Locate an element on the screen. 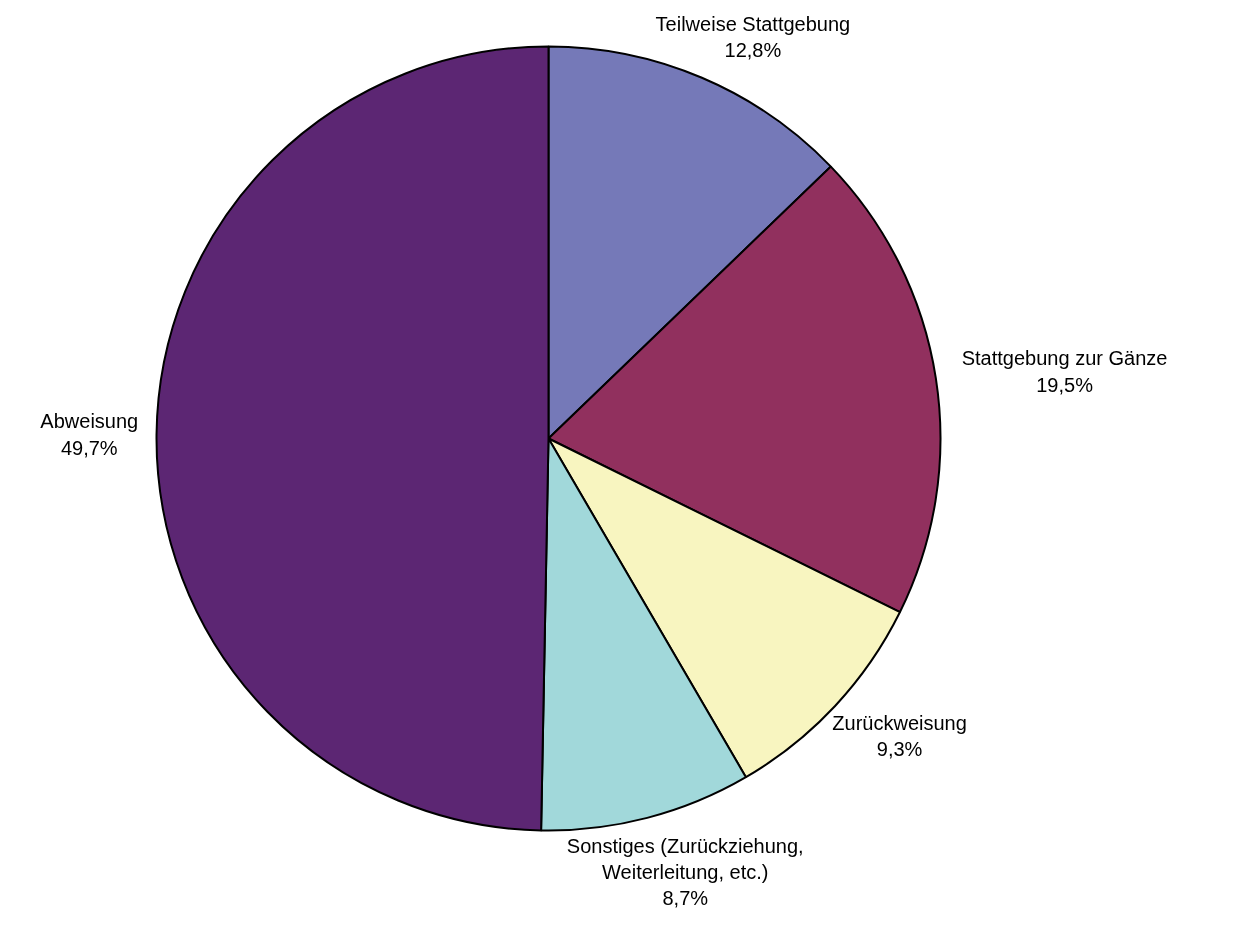 The image size is (1236, 933). slice-label: Teilweise Stattgebung is located at coordinates (753, 24).